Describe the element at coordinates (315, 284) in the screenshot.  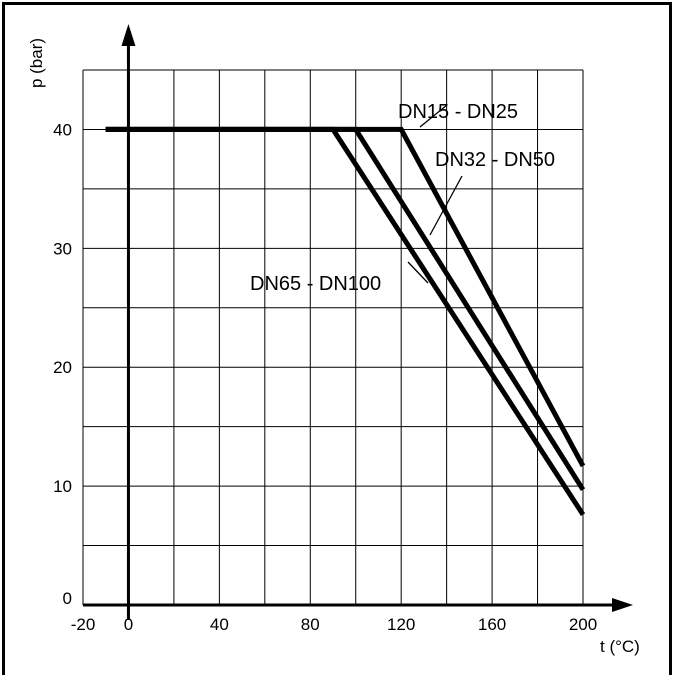
I see `series-label: DN65 - DN100` at that location.